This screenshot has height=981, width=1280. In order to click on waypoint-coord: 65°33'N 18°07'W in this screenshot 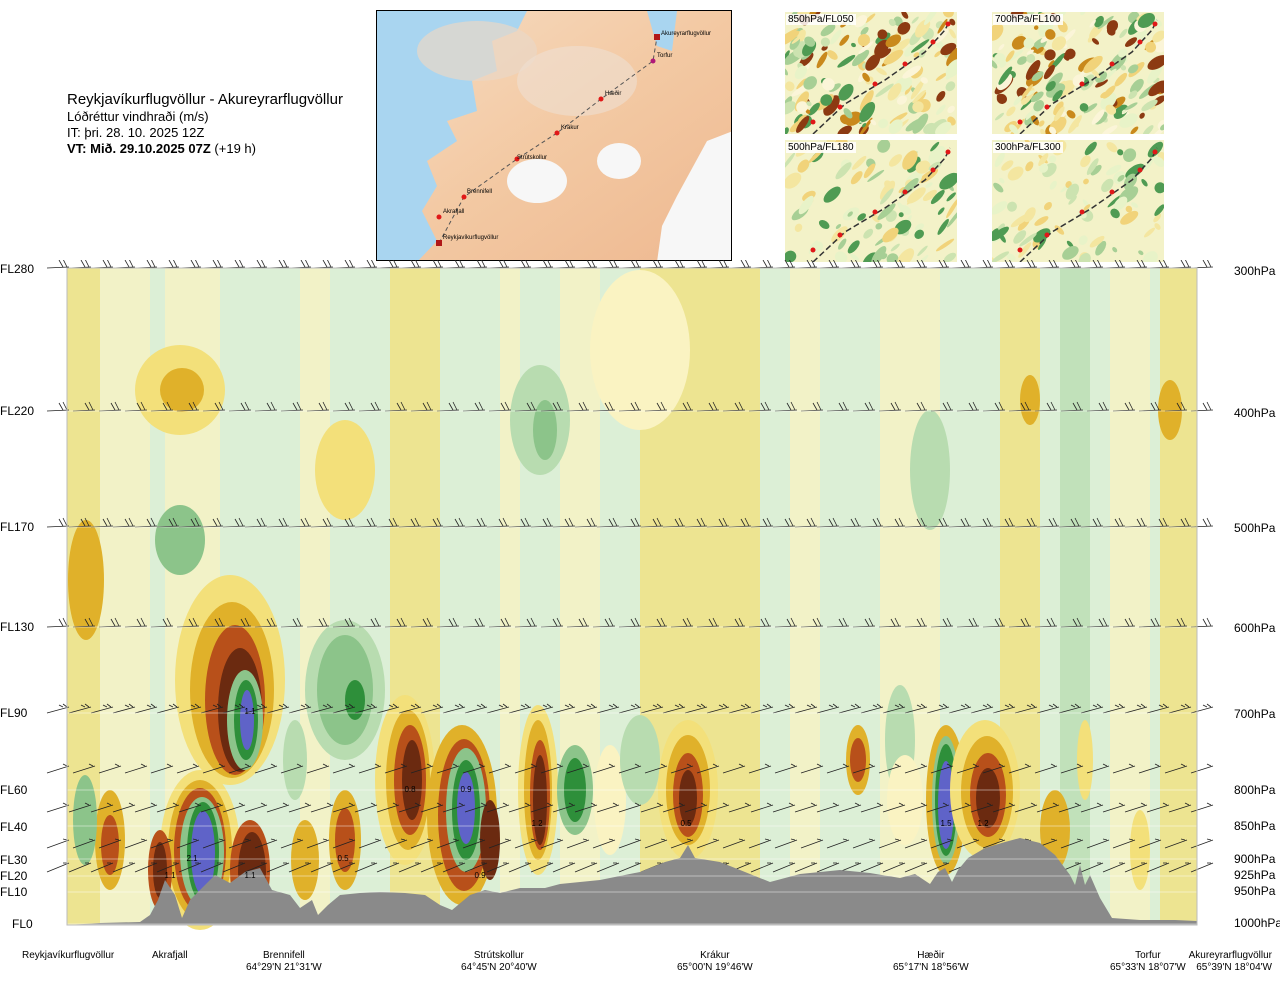, I will do `click(1148, 967)`.